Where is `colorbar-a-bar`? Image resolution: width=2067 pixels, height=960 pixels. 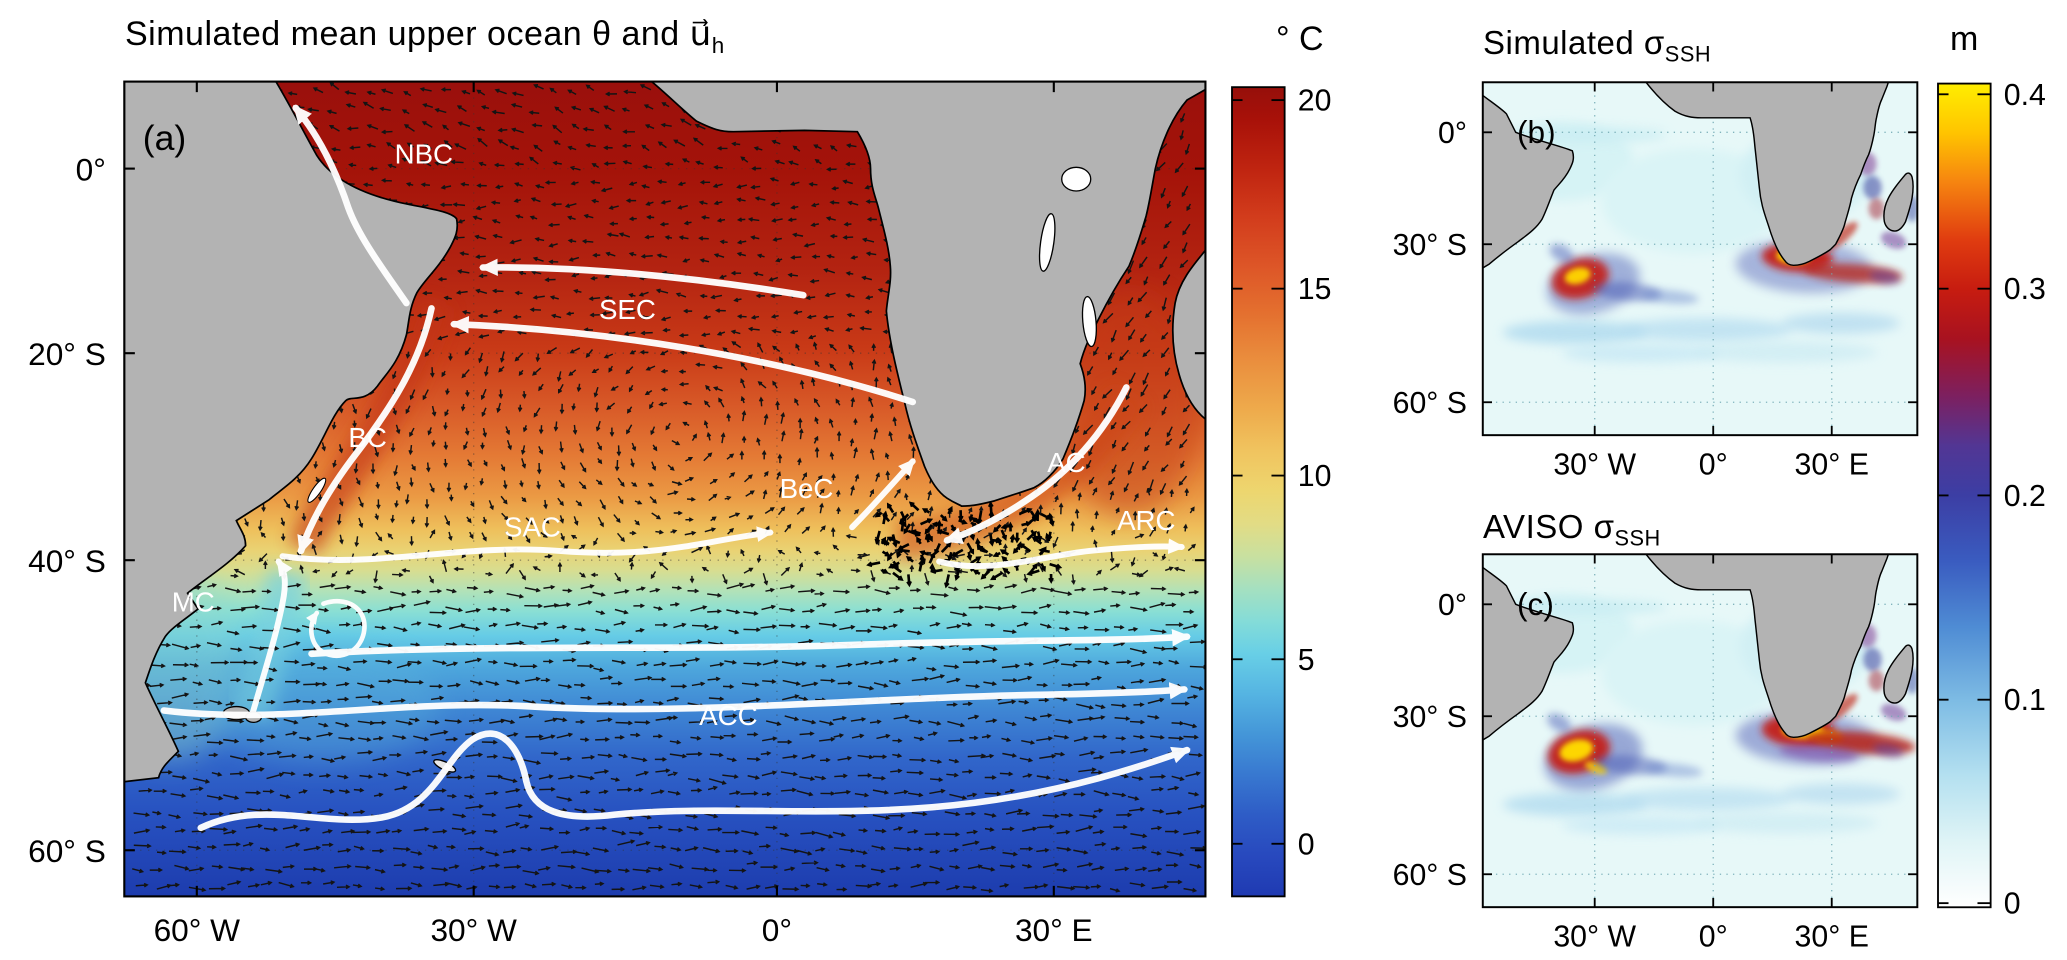
colorbar-a-bar is located at coordinates (1258, 492).